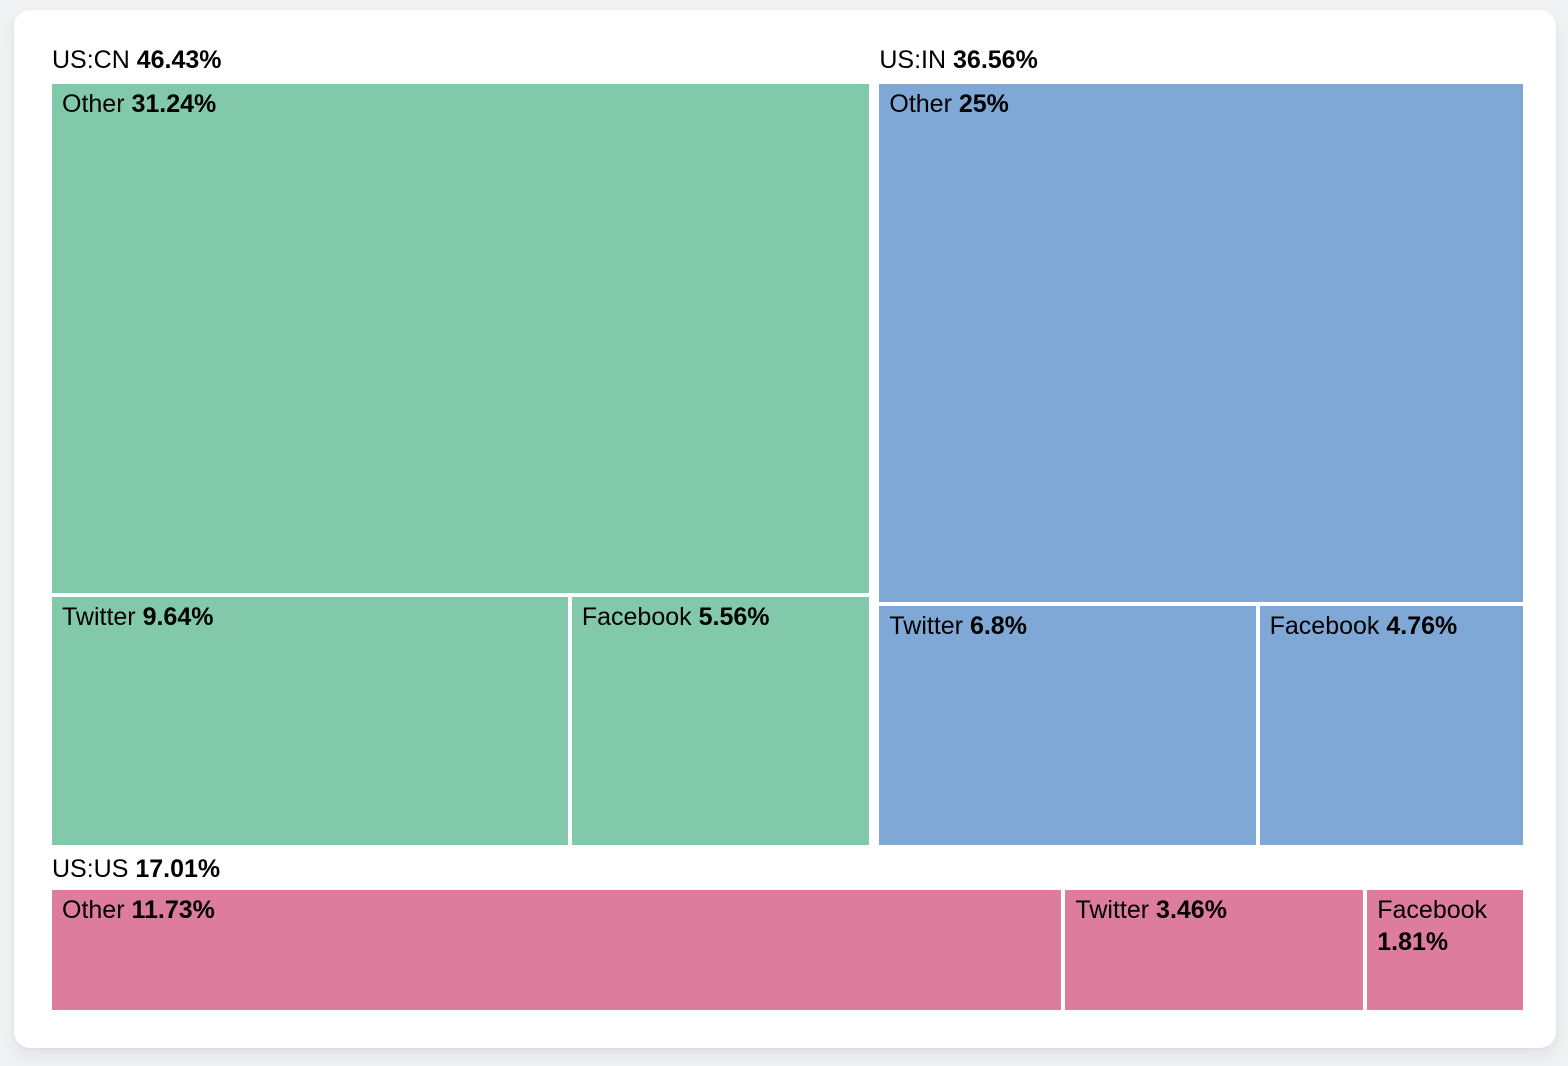  Describe the element at coordinates (913, 60) in the screenshot. I see `group-header-us-in-text: US:IN` at that location.